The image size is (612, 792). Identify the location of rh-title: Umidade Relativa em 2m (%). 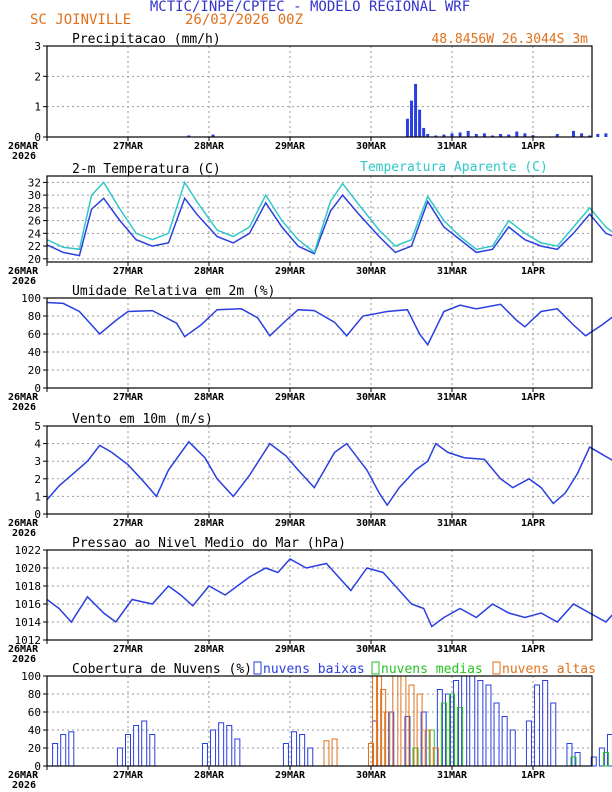
(174, 291).